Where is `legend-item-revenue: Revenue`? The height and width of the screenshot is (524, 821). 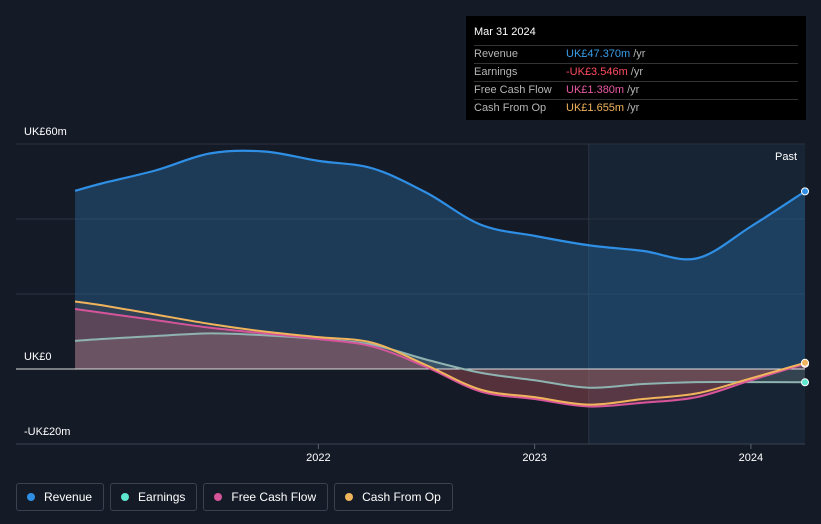
legend-item-revenue: Revenue is located at coordinates (60, 497).